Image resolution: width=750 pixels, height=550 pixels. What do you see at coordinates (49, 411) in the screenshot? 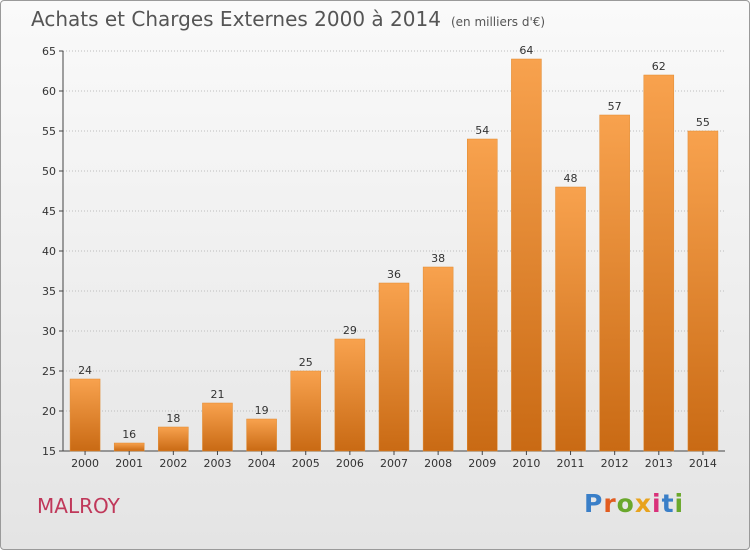
I see `y-tick-label: 20` at bounding box center [49, 411].